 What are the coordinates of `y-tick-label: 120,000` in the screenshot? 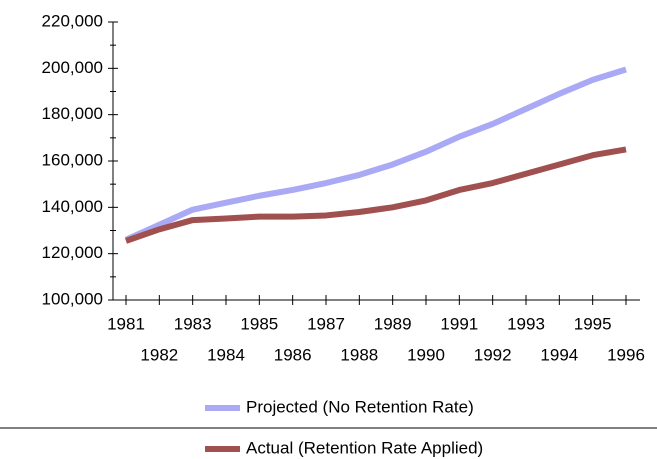 It's located at (72, 252).